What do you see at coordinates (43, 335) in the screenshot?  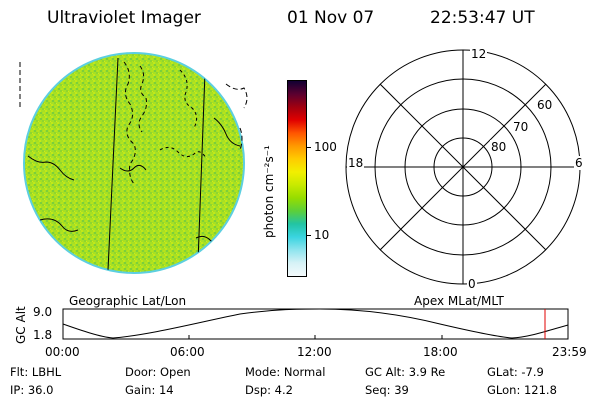 I see `altitude-tick-label: 1.8` at bounding box center [43, 335].